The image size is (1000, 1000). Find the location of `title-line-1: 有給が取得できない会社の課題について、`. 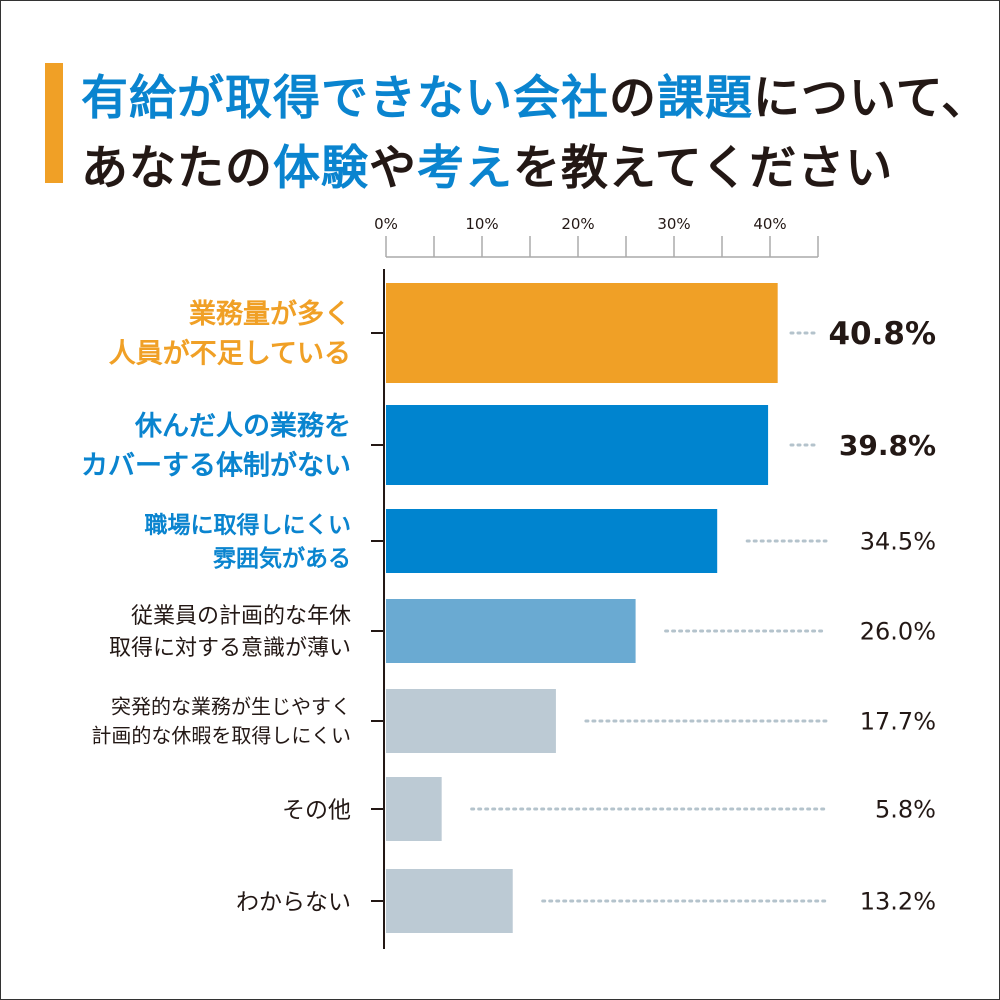

title-line-1: 有給が取得できない会社の課題について、 is located at coordinates (535, 93).